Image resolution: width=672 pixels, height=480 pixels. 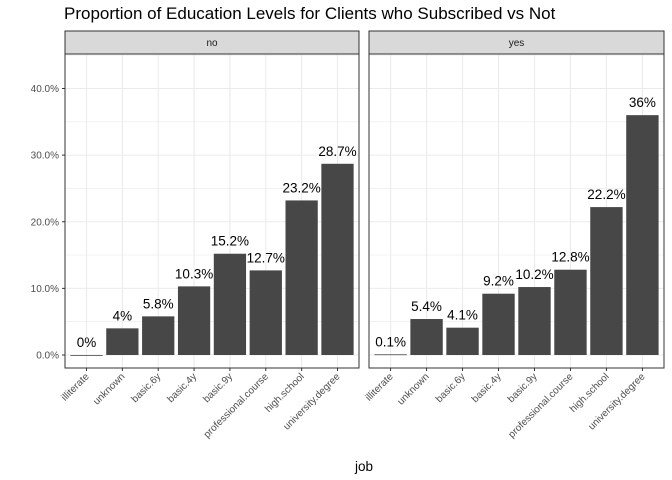 I want to click on bar-value-label: 4%, so click(x=123, y=315).